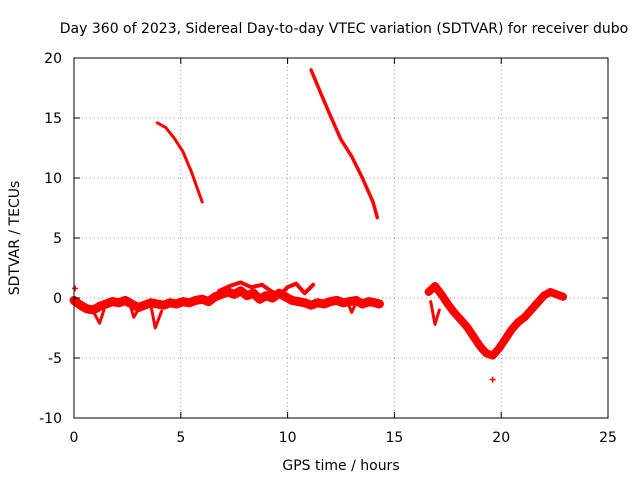  I want to click on x-tick-label: 0, so click(74, 438).